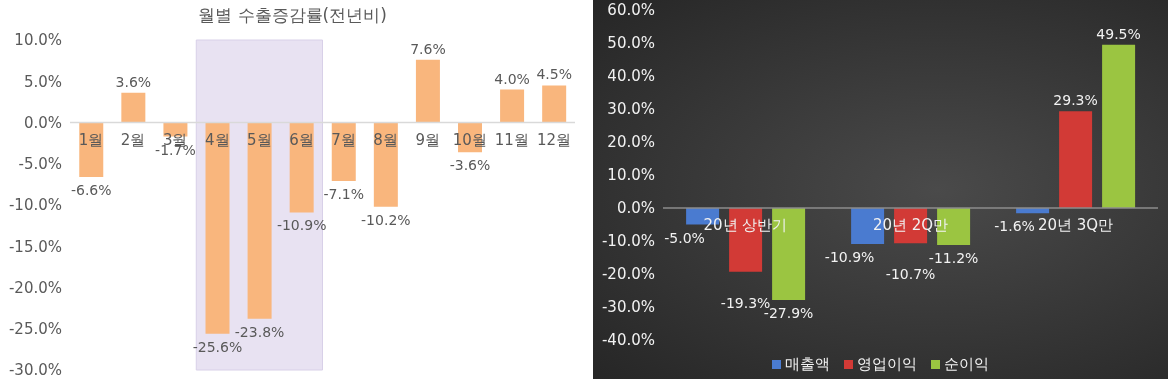 The width and height of the screenshot is (1168, 379). What do you see at coordinates (301, 139) in the screenshot?
I see `x-tick-label: 6월` at bounding box center [301, 139].